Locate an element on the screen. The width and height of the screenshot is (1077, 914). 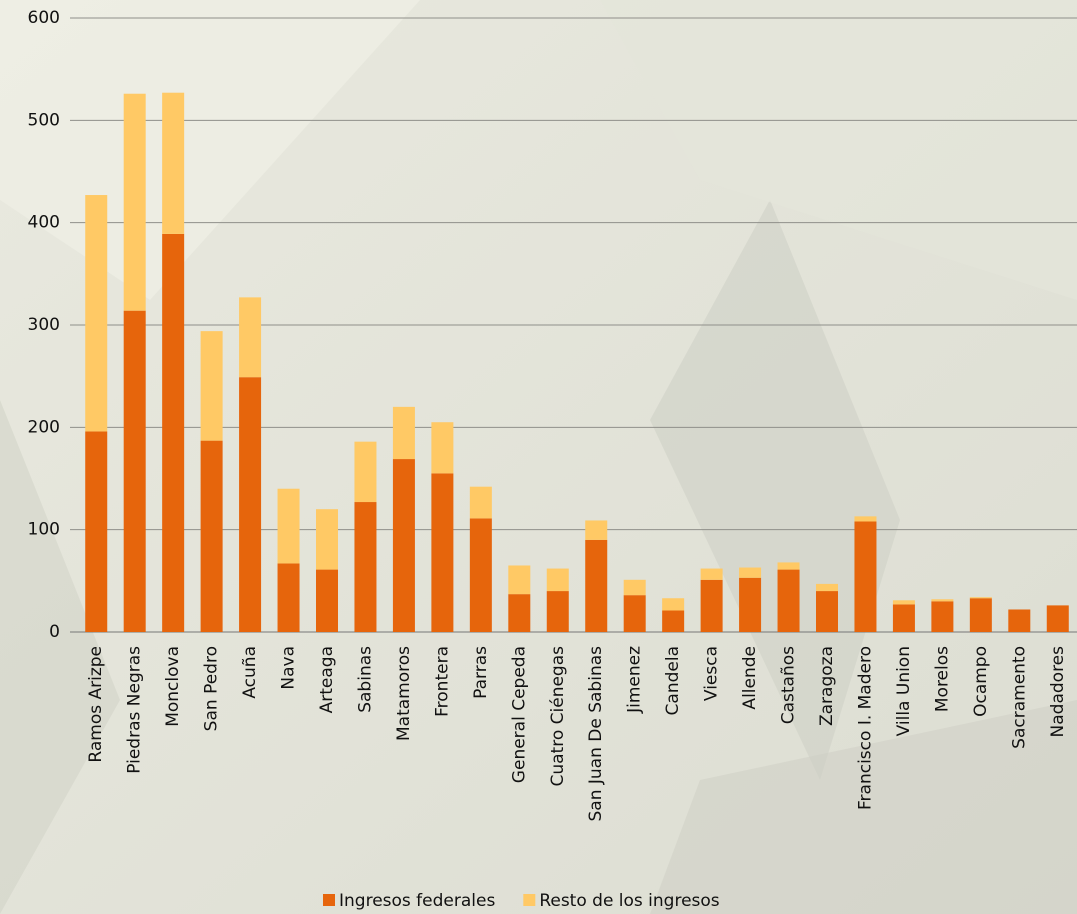
x-tick-label: Candela is located at coordinates (673, 680).